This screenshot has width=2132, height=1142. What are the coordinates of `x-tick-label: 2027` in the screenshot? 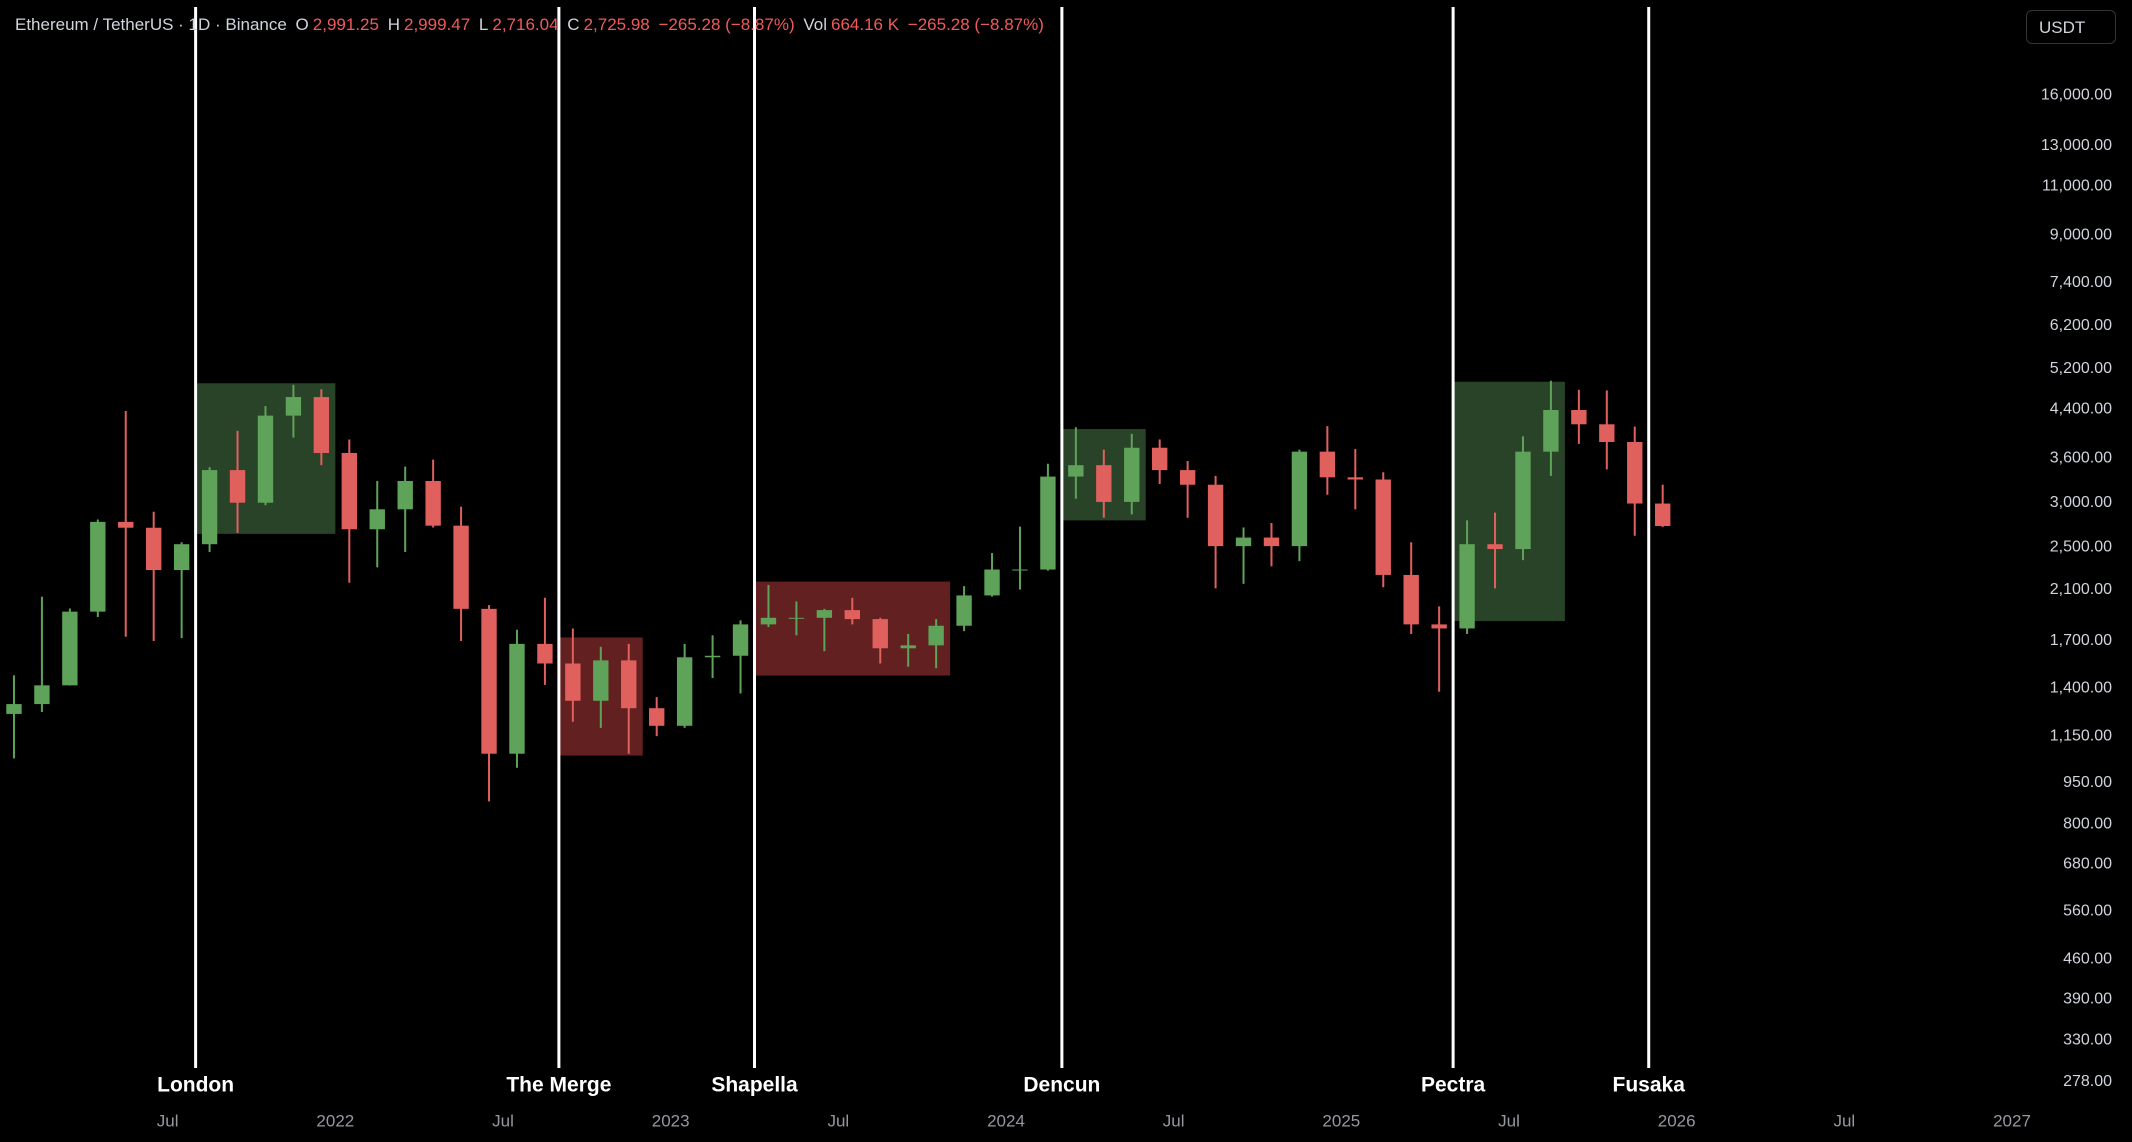 It's located at (2012, 1120).